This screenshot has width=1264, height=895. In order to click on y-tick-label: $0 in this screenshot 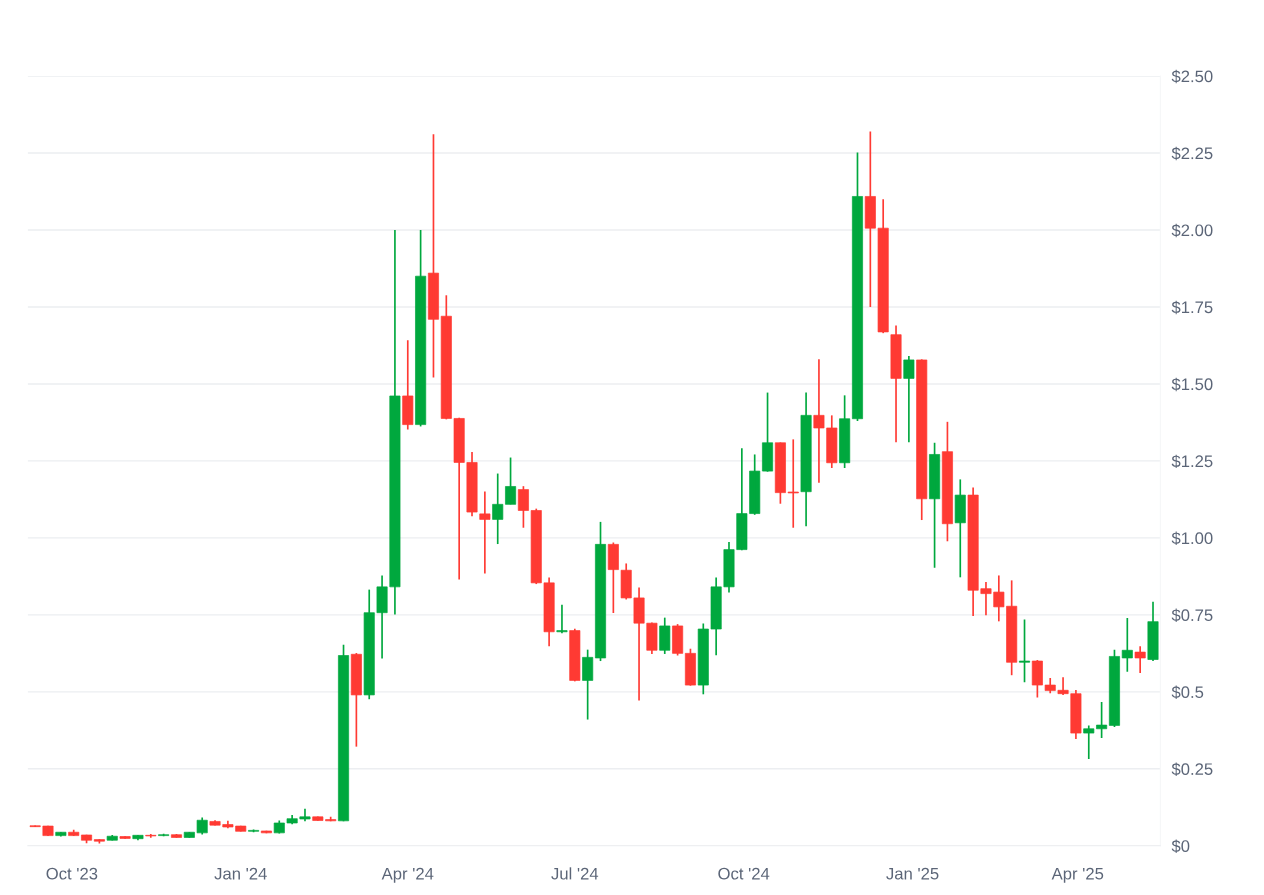, I will do `click(1180, 846)`.